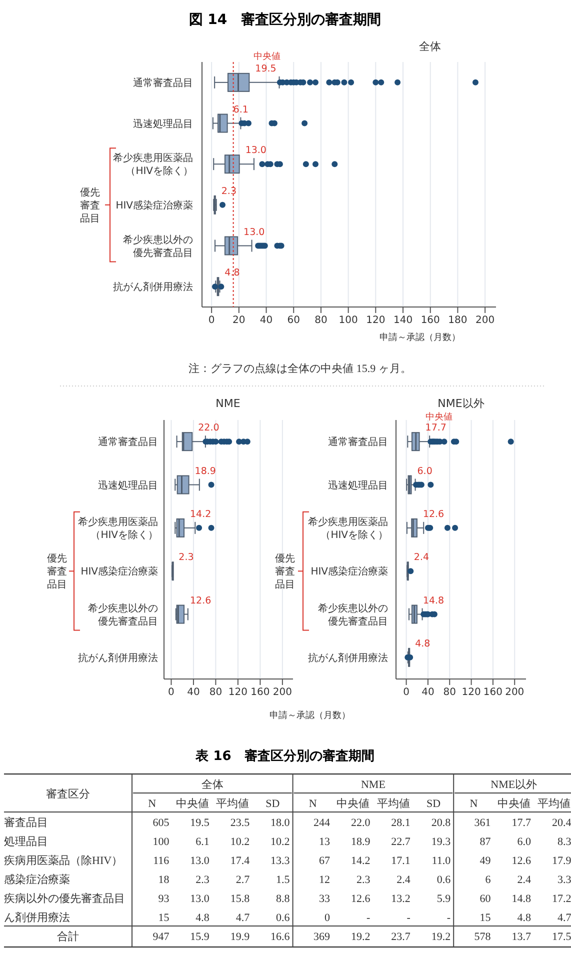 The height and width of the screenshot is (961, 571). What do you see at coordinates (561, 899) in the screenshot?
I see `text: 17.2` at bounding box center [561, 899].